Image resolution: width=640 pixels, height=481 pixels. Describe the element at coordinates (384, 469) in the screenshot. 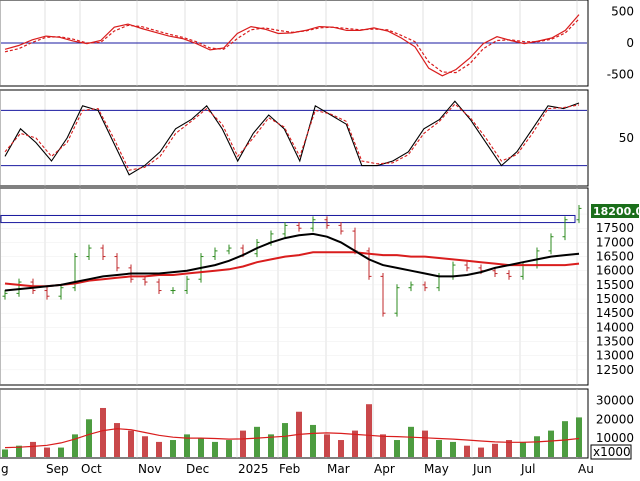

I see `month-label: Apr` at that location.